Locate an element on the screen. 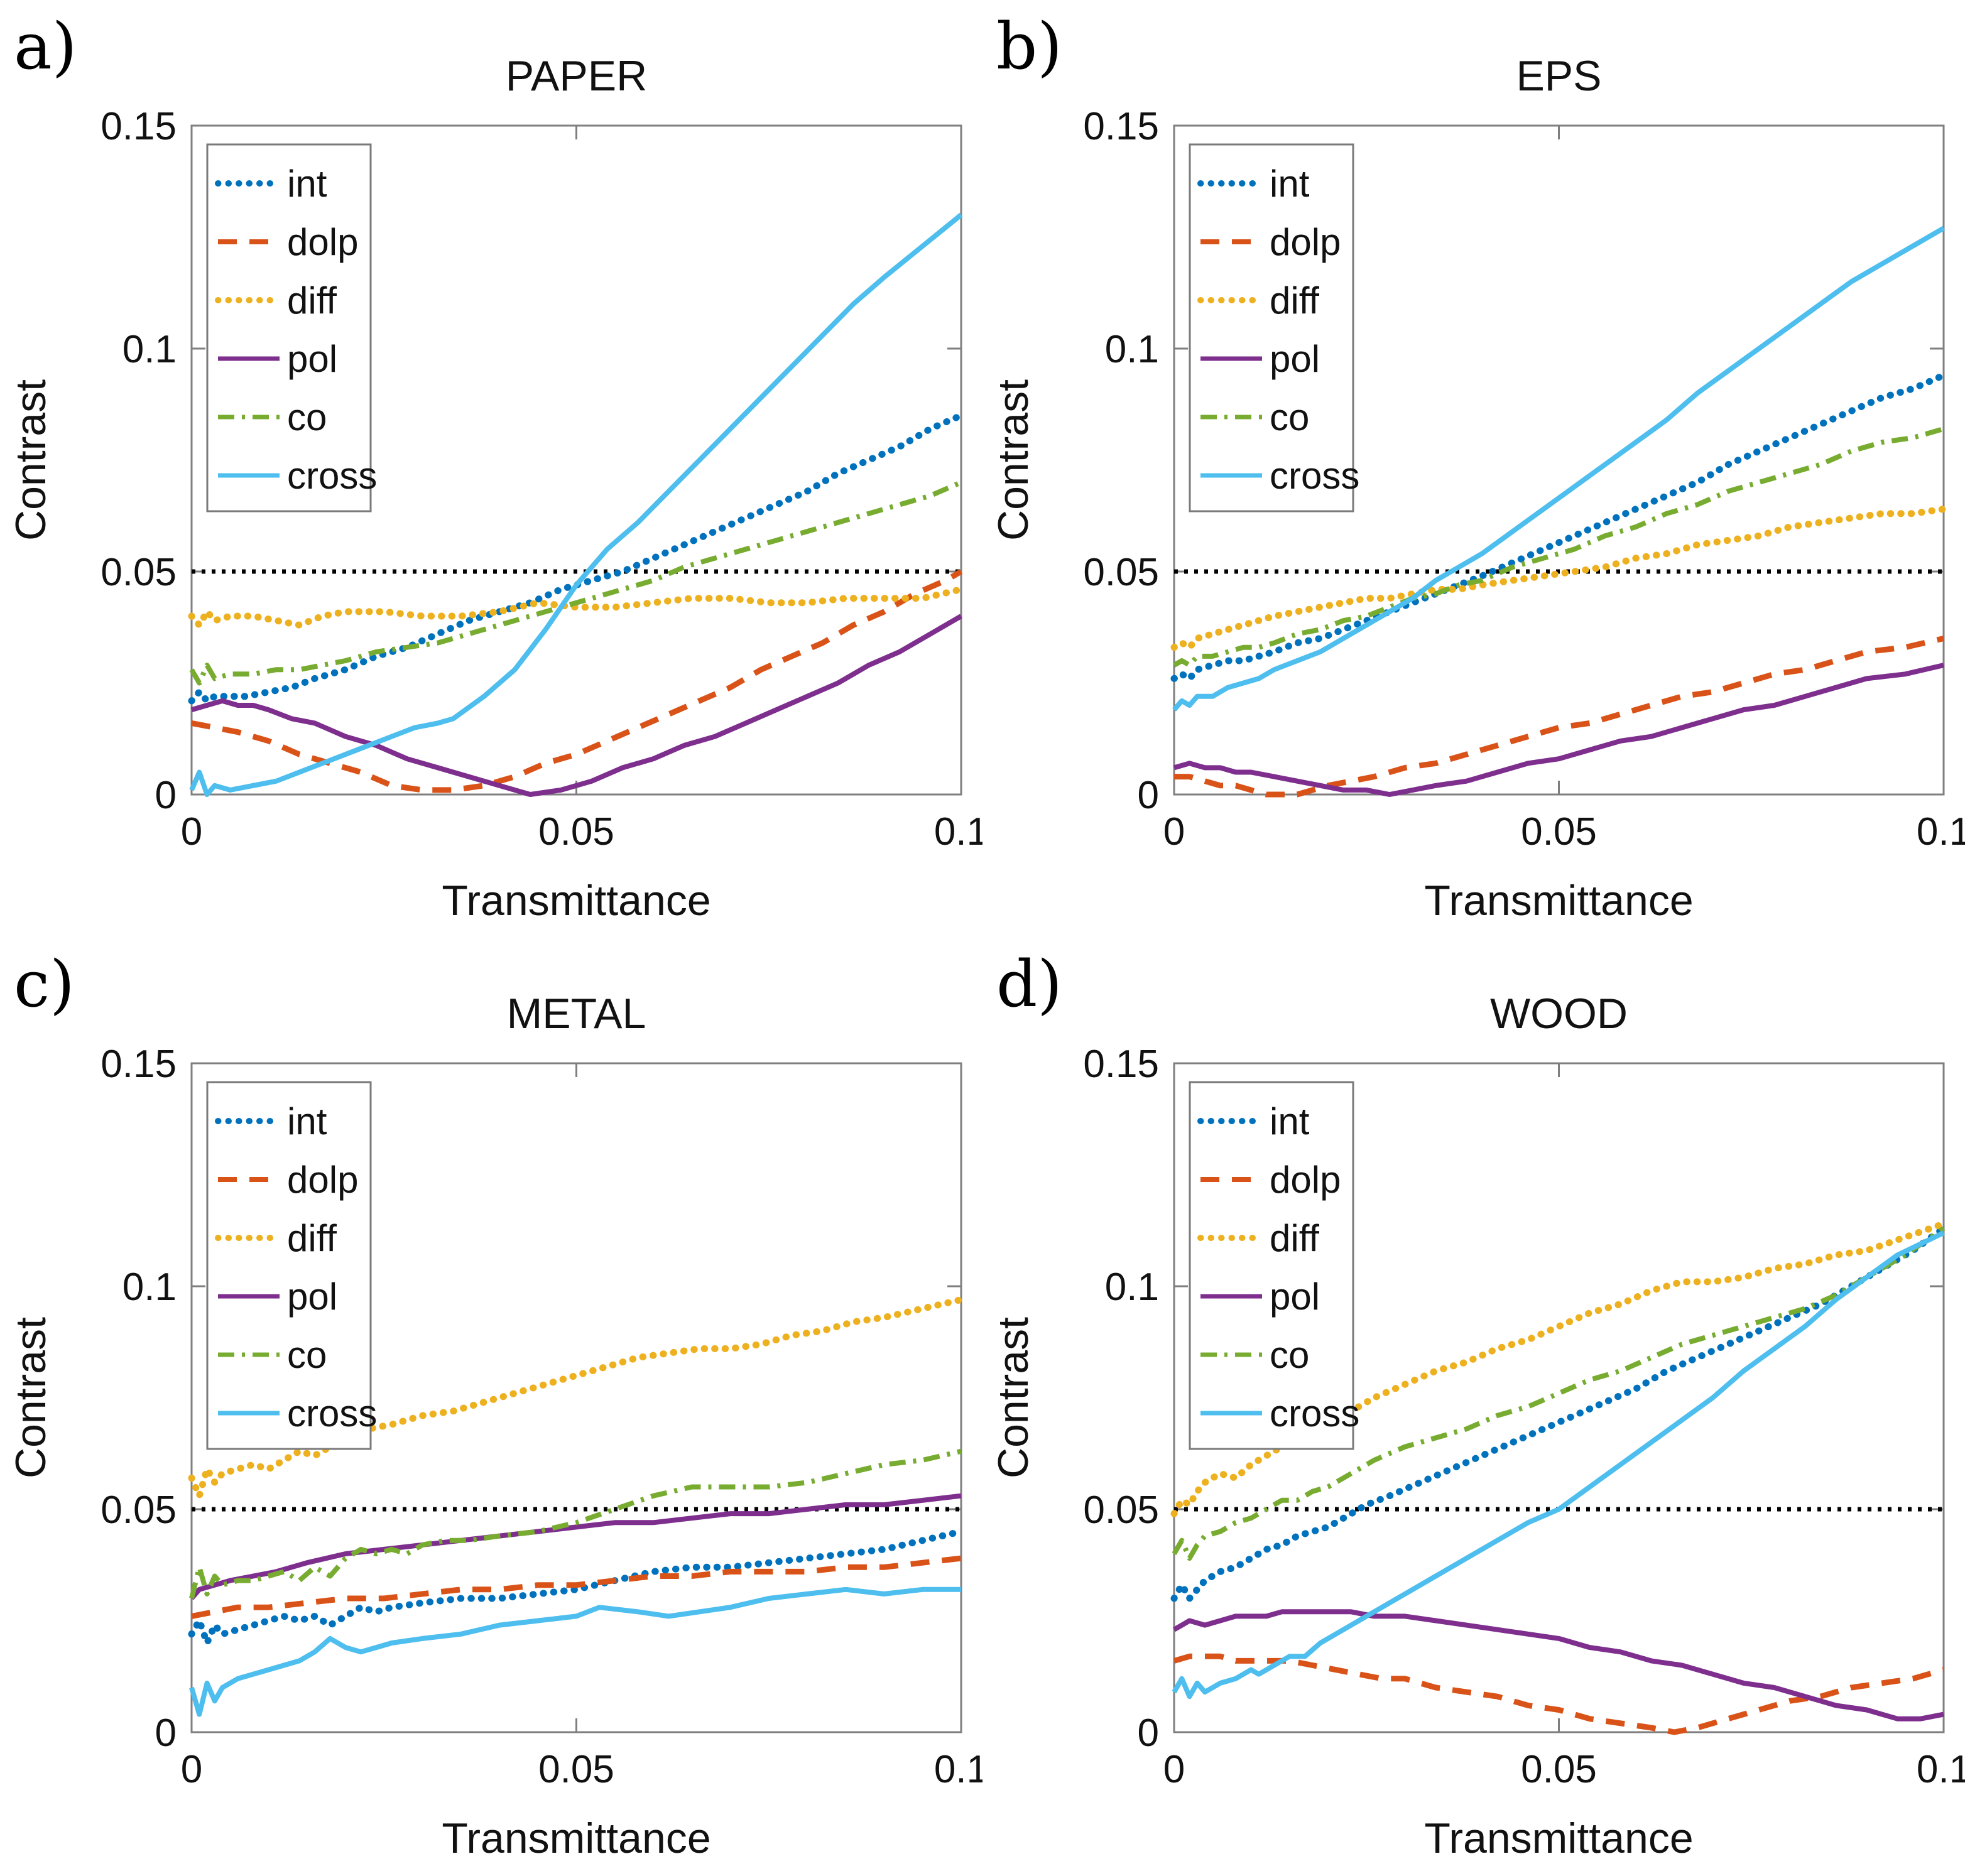 This screenshot has width=1965, height=1876. panel-letter-a: a) is located at coordinates (45, 46).